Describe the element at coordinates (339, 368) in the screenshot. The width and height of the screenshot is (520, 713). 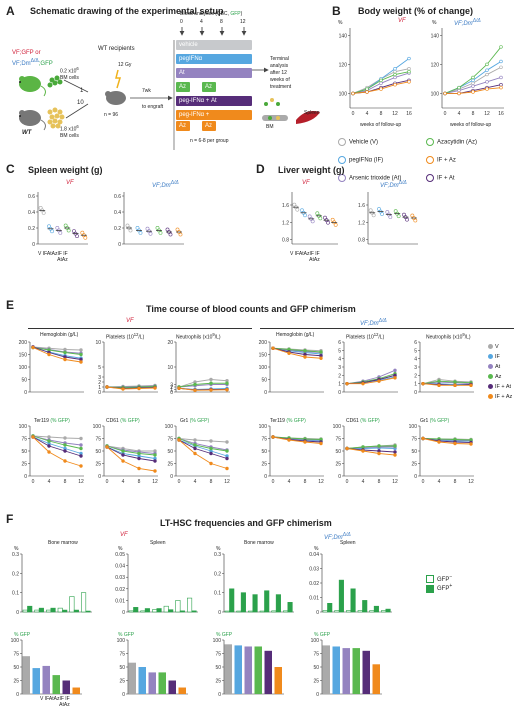
I see `e-top-4-ytick-label: 3` at that location.